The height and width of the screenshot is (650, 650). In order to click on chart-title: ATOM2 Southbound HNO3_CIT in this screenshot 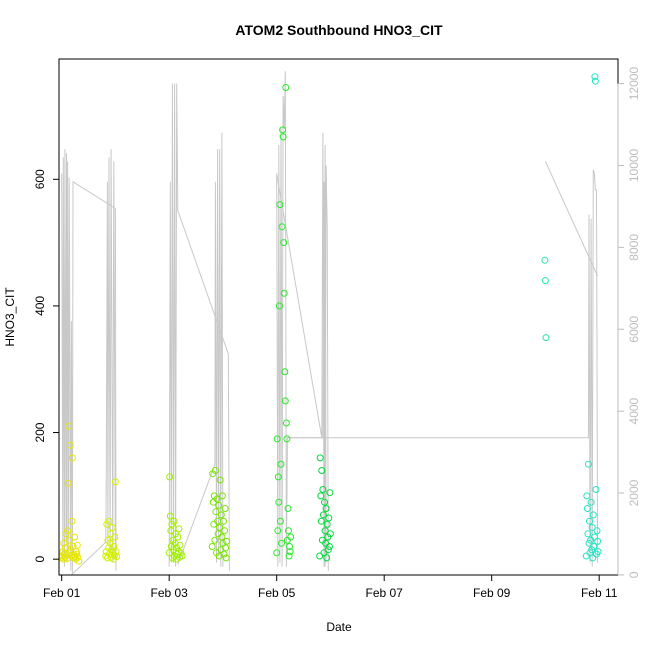, I will do `click(339, 30)`.